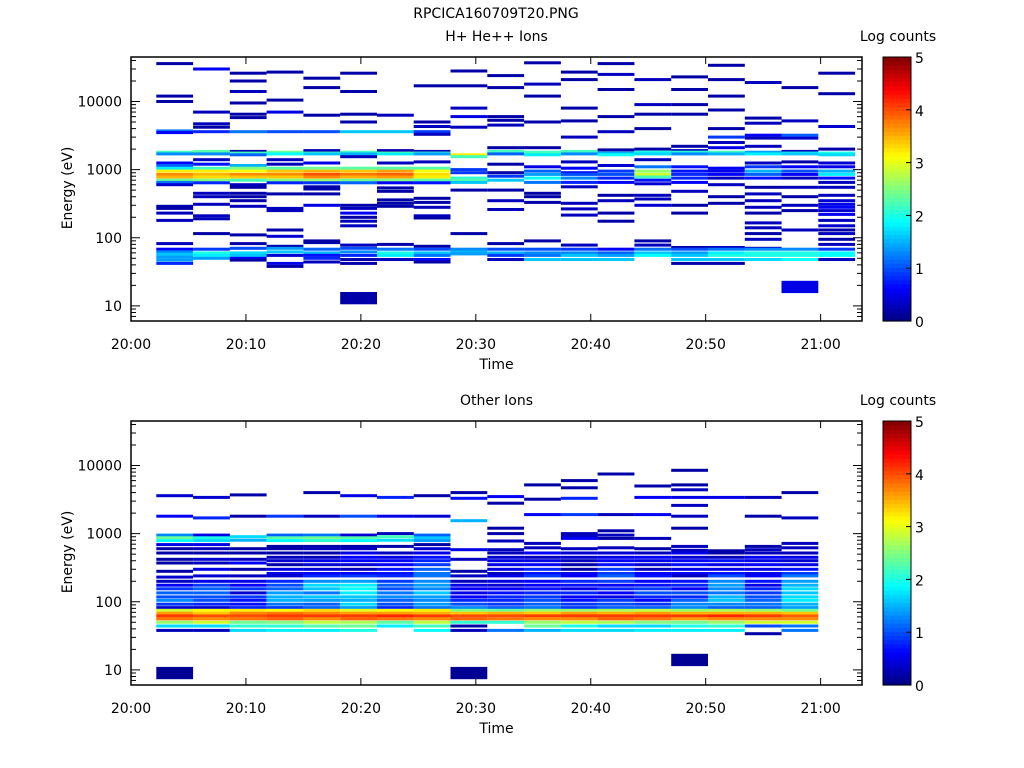 The image size is (1024, 768). Describe the element at coordinates (898, 37) in the screenshot. I see `colorbar-label: Log counts` at that location.